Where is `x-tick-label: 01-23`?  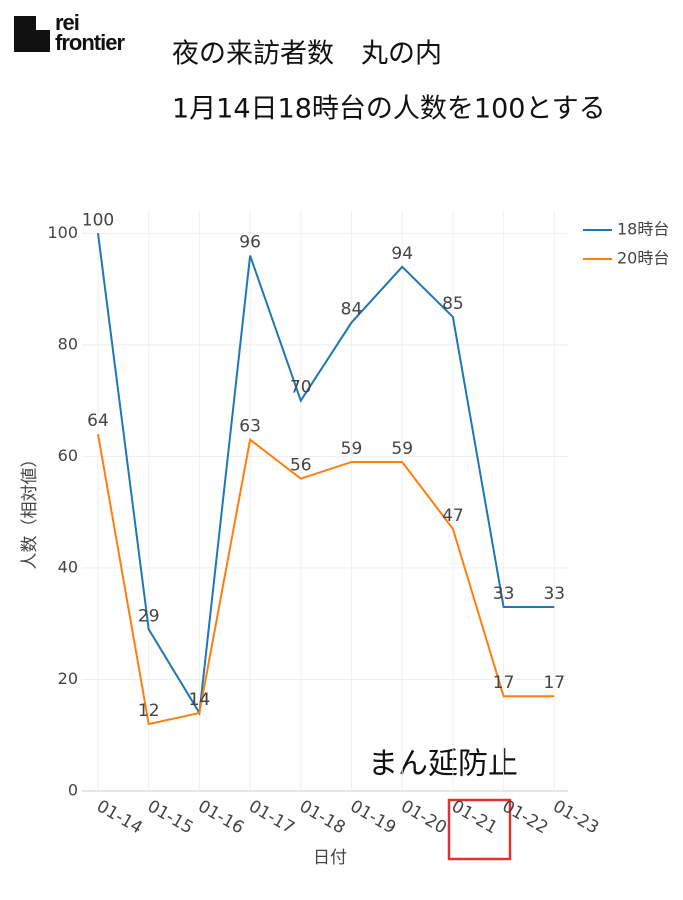 x-tick-label: 01-23 is located at coordinates (575, 817).